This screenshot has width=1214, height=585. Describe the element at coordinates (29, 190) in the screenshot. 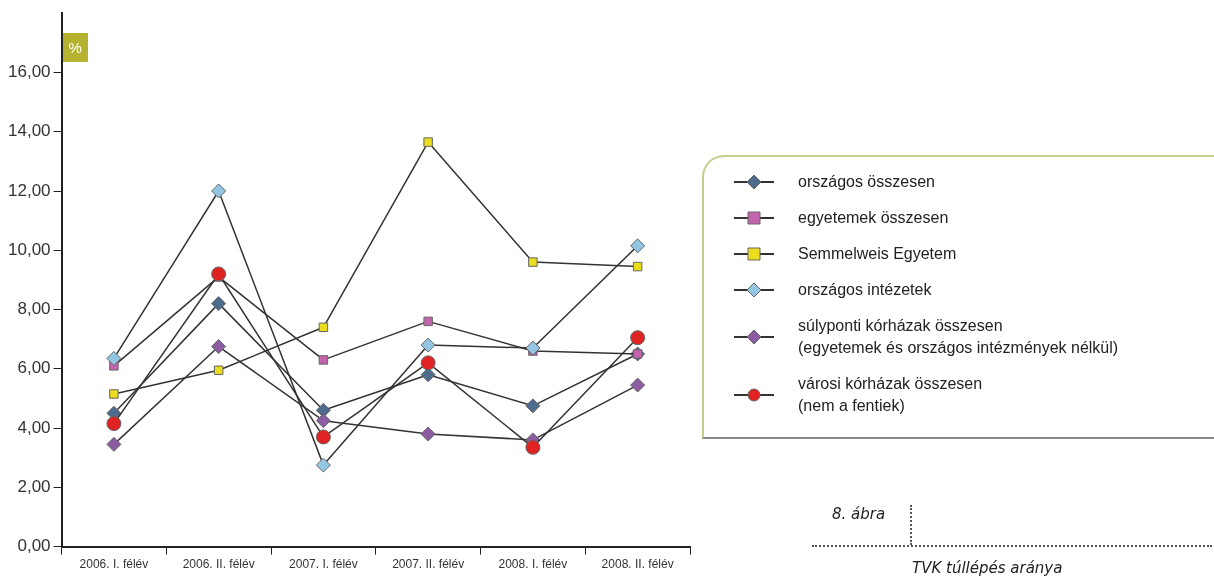

I see `y-tick-label: 12,00` at that location.